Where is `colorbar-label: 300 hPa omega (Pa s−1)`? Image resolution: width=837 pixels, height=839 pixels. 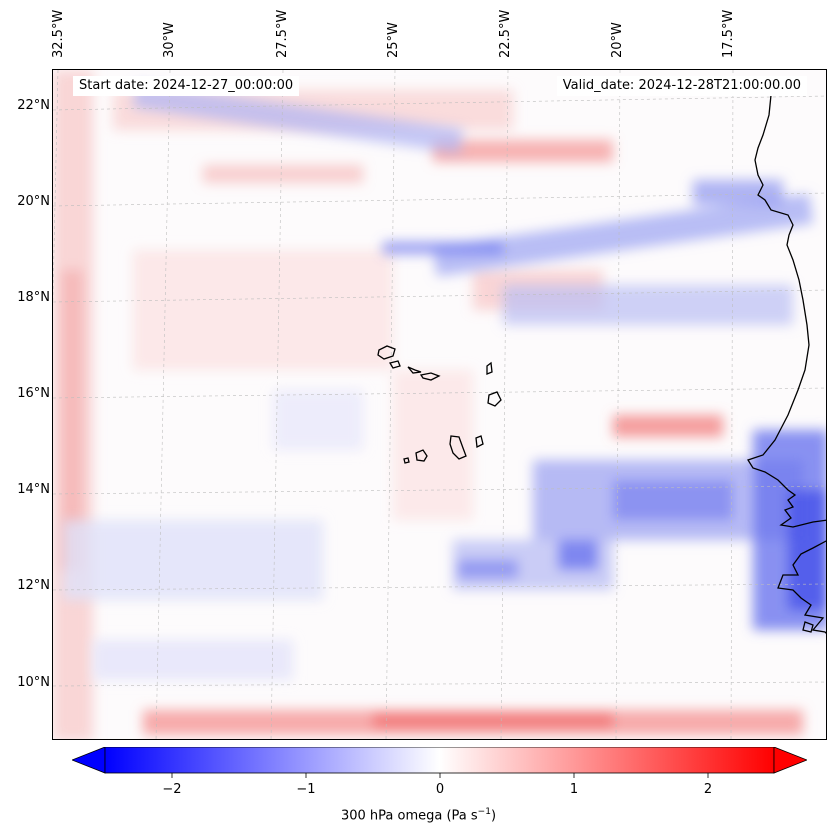
colorbar-label: 300 hPa omega (Pa s−1) is located at coordinates (418, 815).